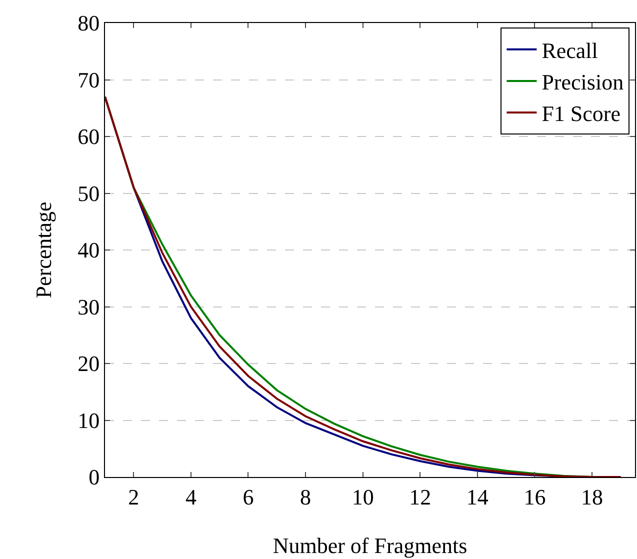  I want to click on y-tick-label: 0, so click(94, 477).